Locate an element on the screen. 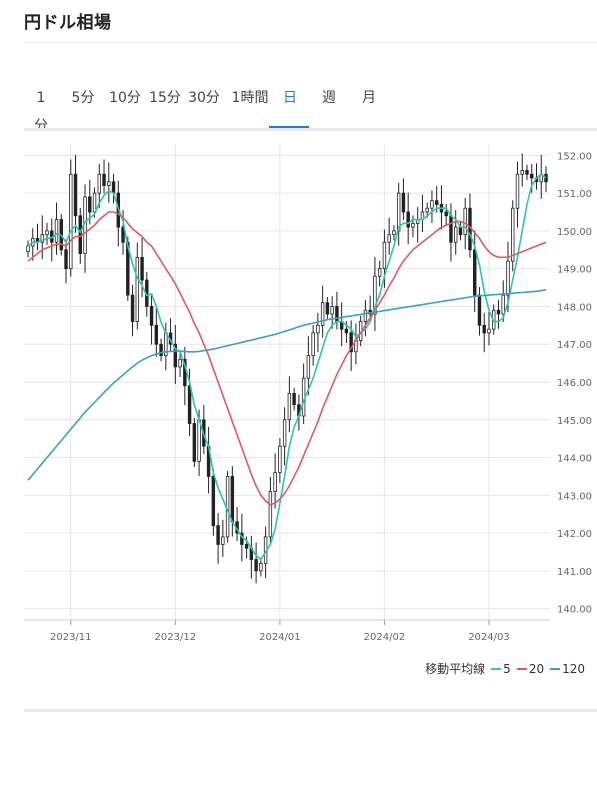  ma-legend: 移動平均線 5 20 120 is located at coordinates (505, 668).